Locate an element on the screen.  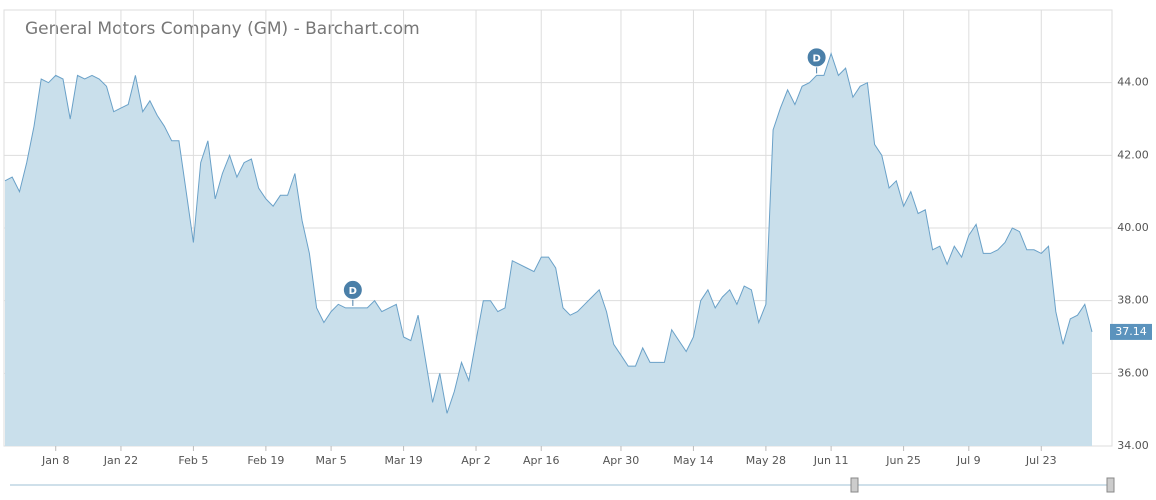
x-tick-label: May 28 is located at coordinates (766, 460).